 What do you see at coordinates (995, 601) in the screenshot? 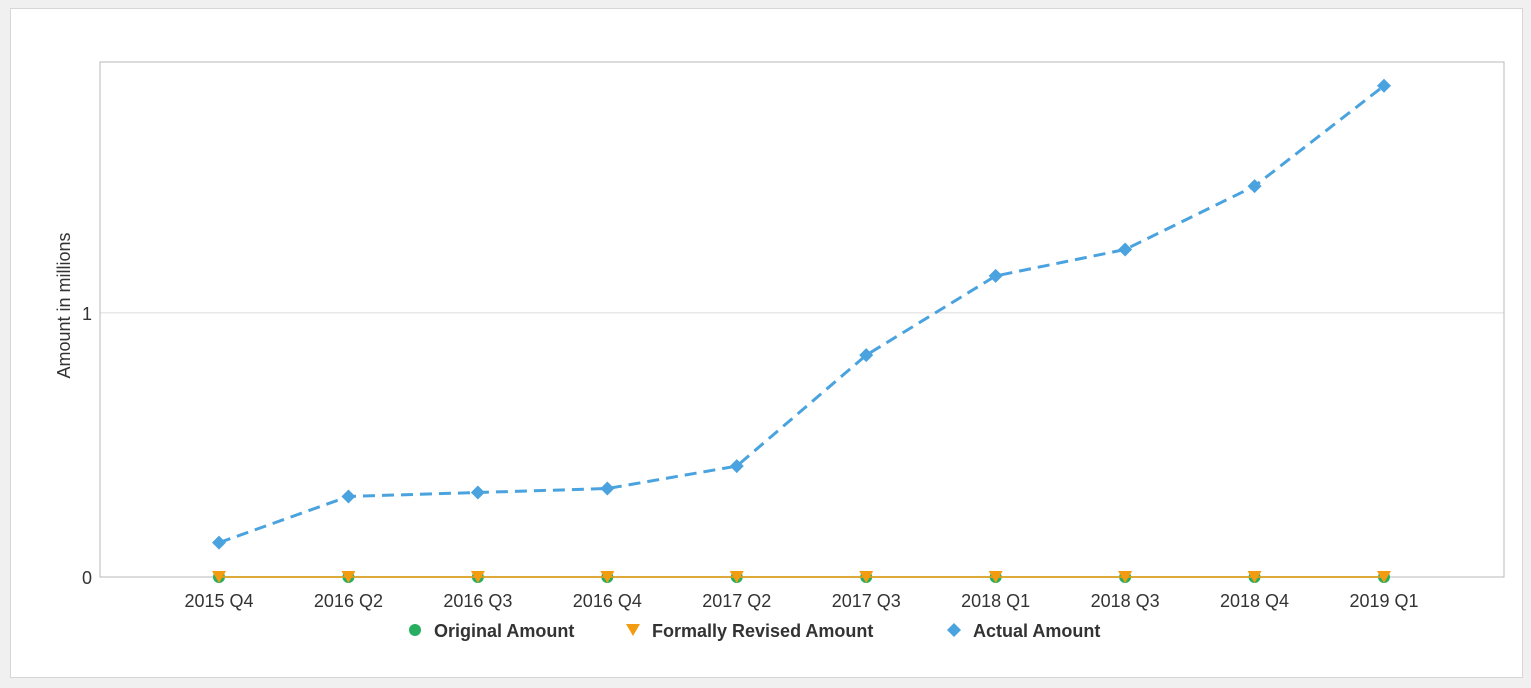
I see `x-tick-label-6: 2018 Q1` at bounding box center [995, 601].